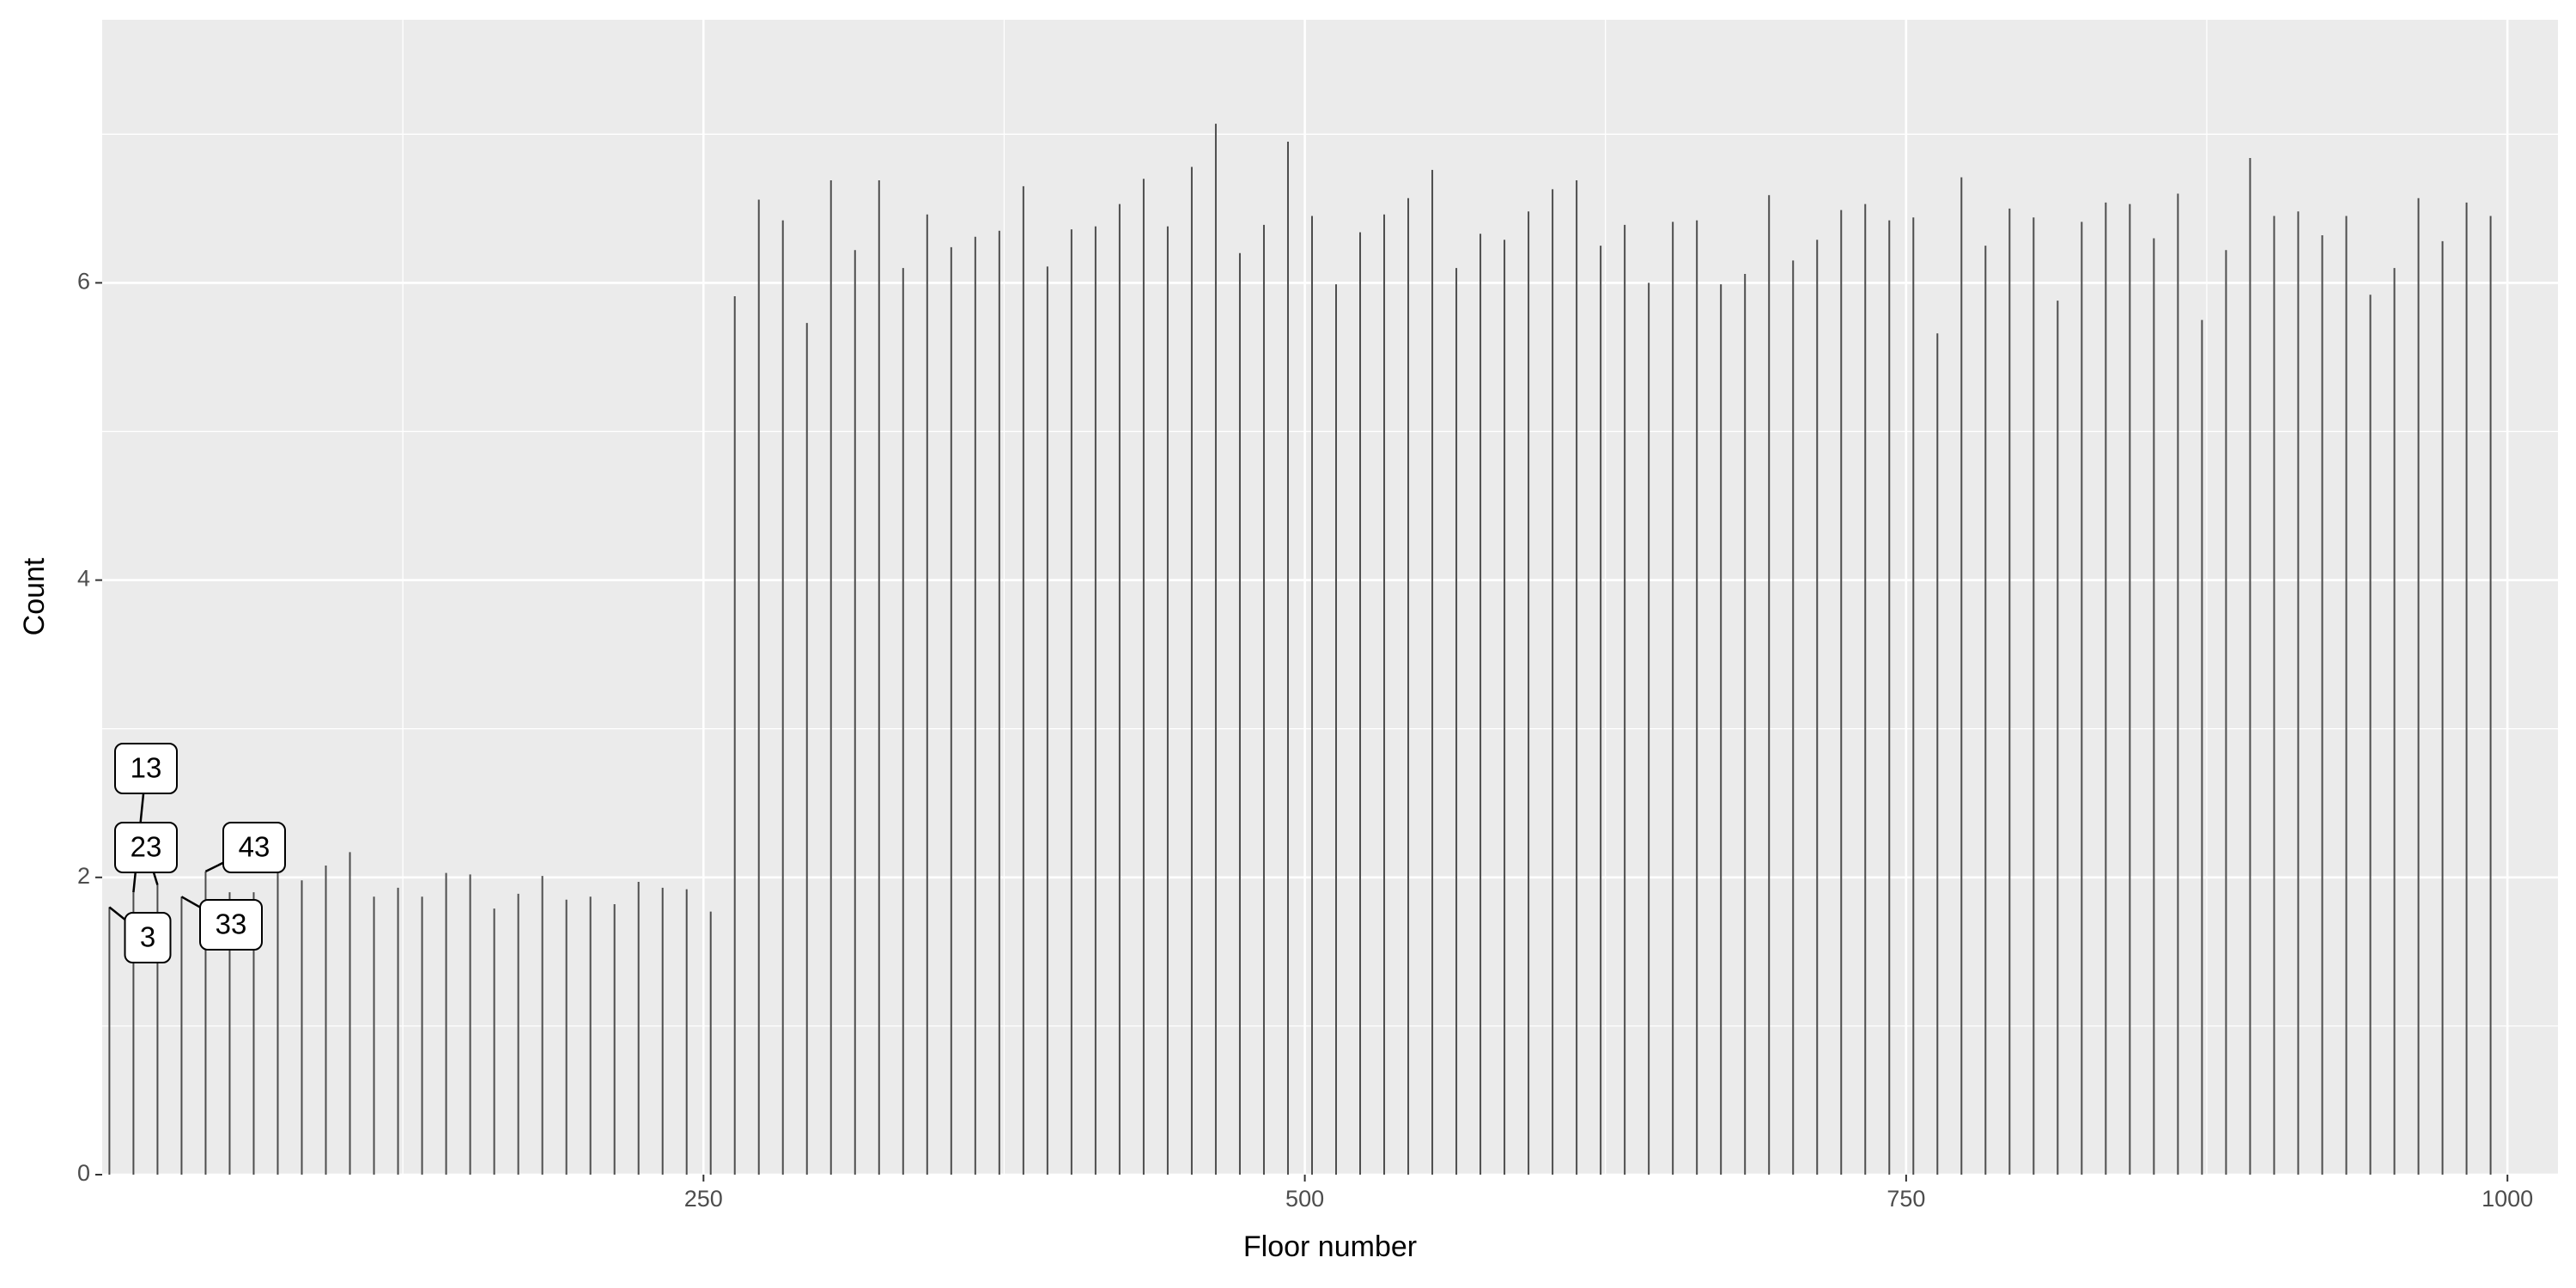  What do you see at coordinates (83, 579) in the screenshot?
I see `y-tick-label: 4` at bounding box center [83, 579].